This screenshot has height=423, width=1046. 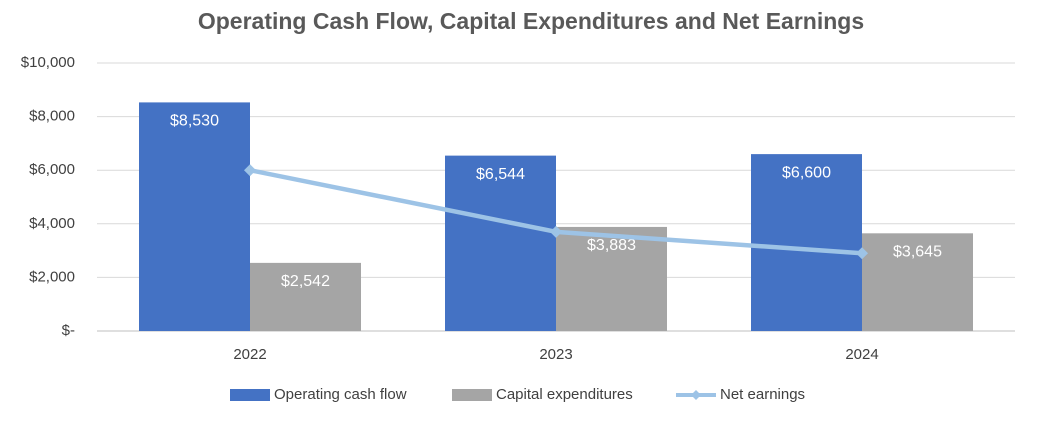 I want to click on x-tick-label: 2023, so click(x=555, y=354).